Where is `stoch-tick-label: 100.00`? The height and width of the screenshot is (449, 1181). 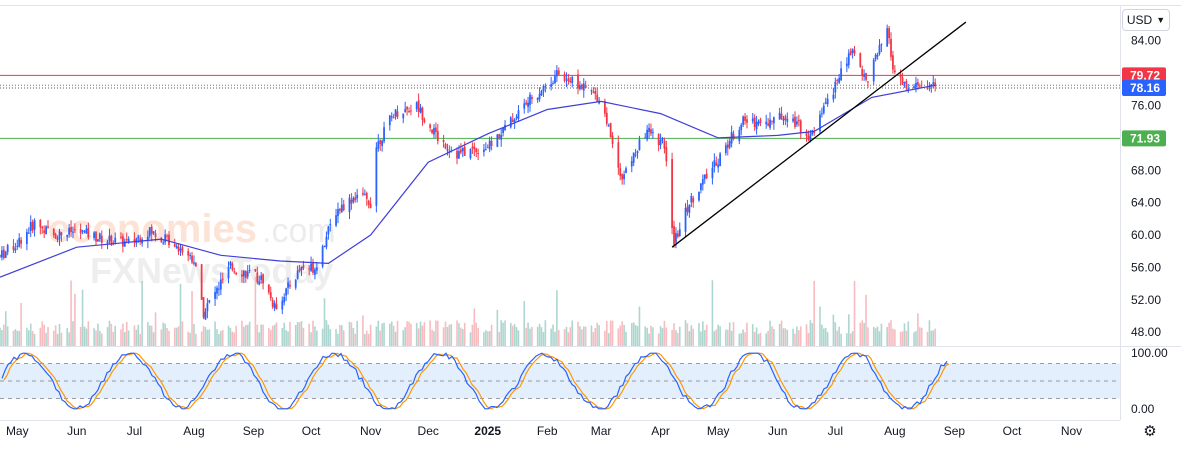
stoch-tick-label: 100.00 is located at coordinates (1149, 353).